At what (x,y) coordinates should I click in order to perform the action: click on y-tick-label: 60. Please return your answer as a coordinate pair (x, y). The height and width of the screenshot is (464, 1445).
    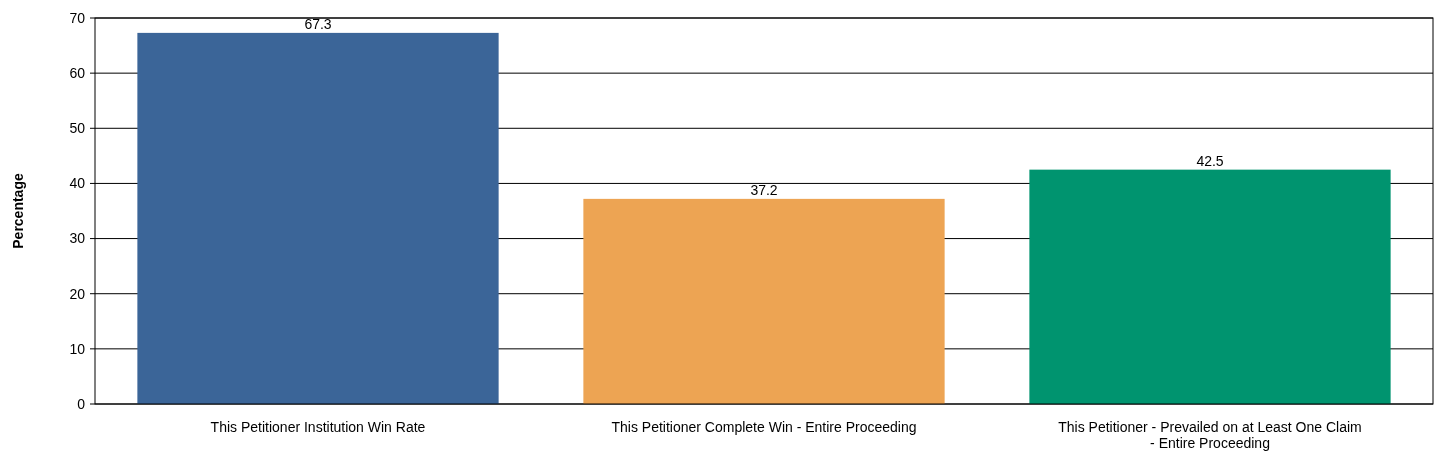
    Looking at the image, I should click on (77, 73).